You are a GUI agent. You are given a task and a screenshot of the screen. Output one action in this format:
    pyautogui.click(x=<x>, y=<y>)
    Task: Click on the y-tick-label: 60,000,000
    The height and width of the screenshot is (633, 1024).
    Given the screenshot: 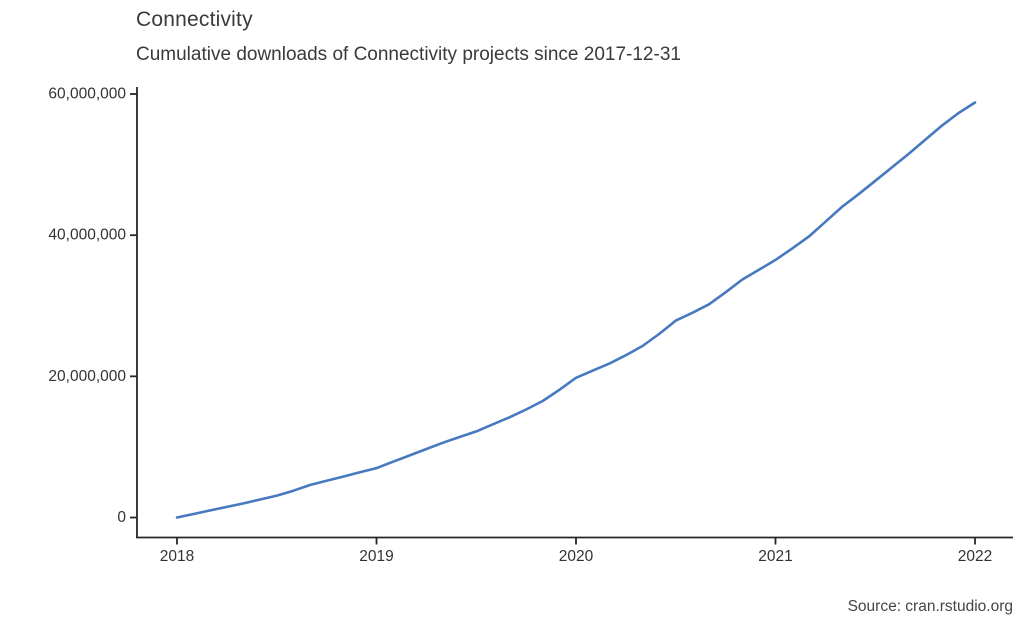 What is the action you would take?
    pyautogui.click(x=87, y=94)
    